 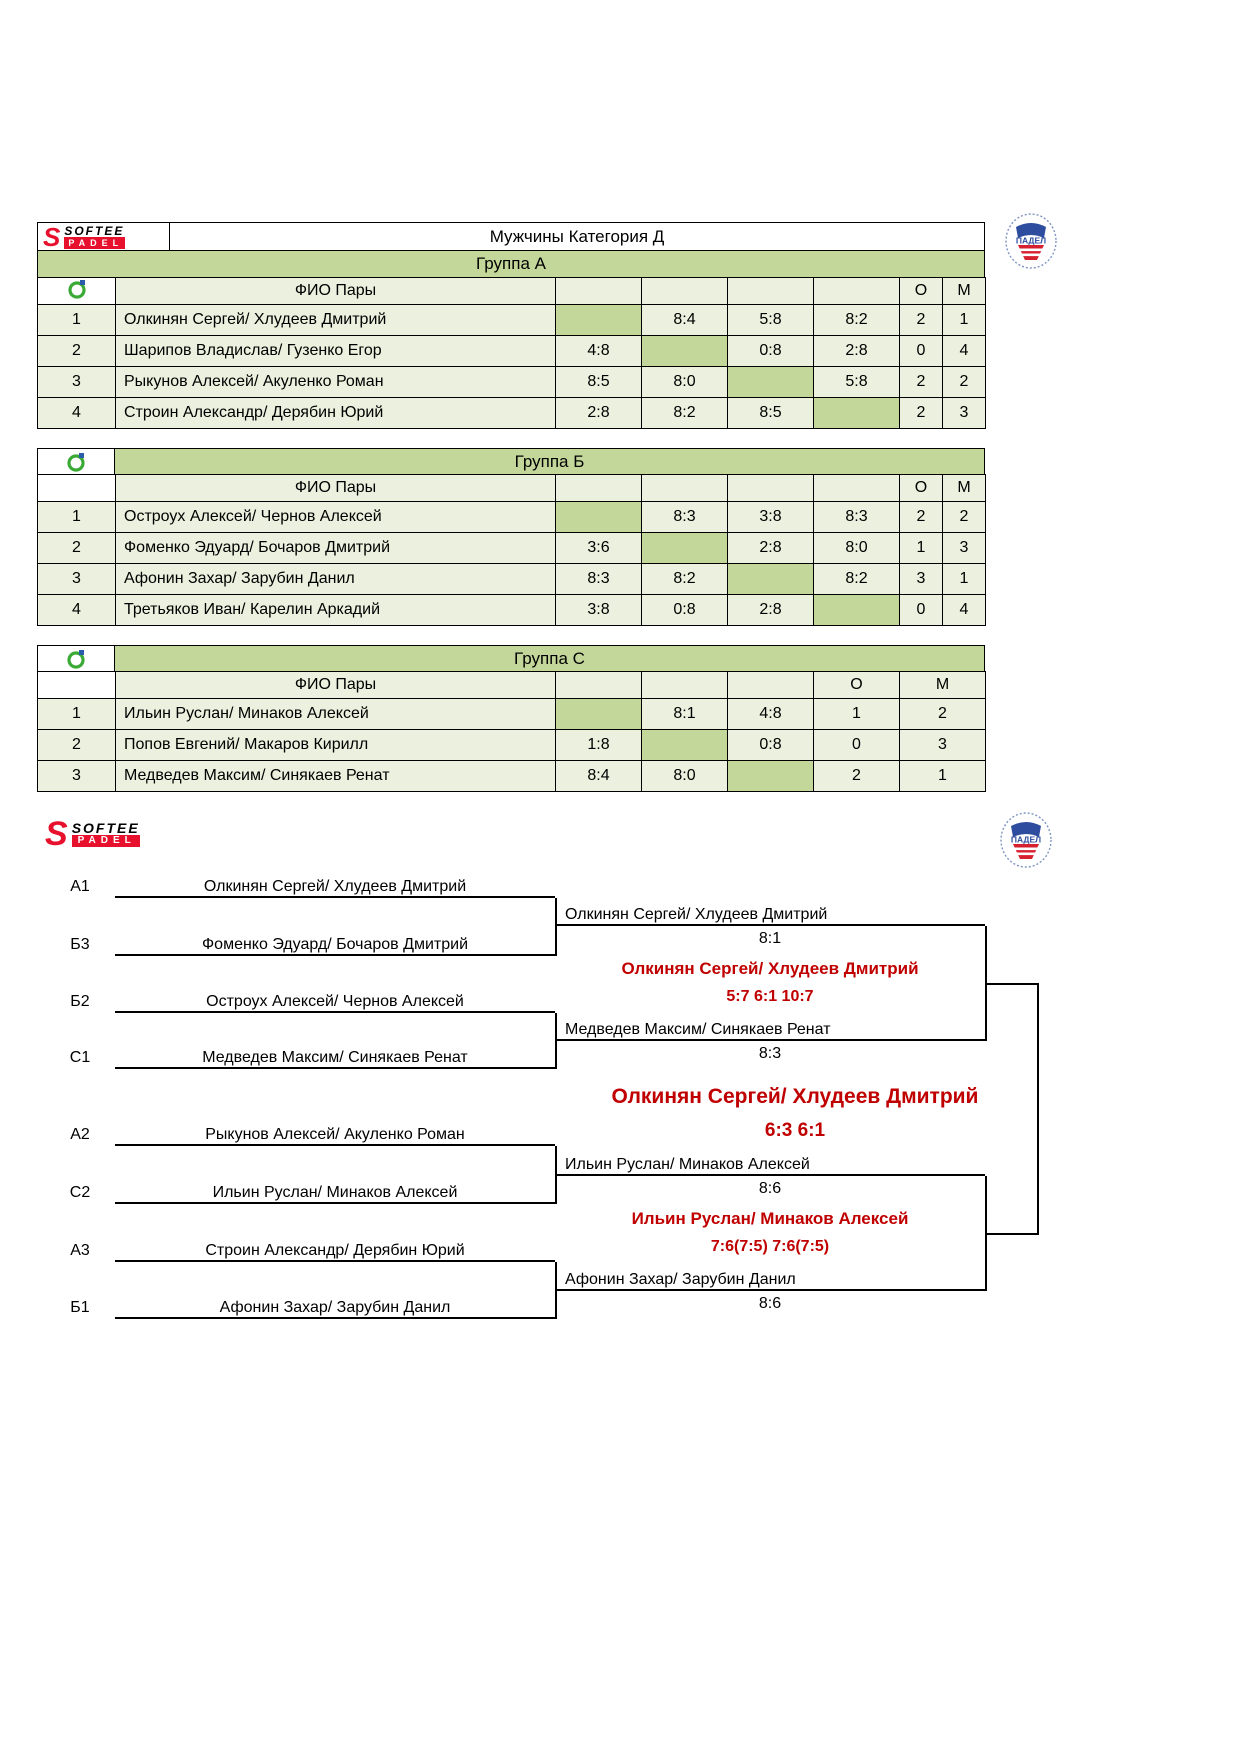 What do you see at coordinates (335, 351) in the screenshot?
I see `name-cell: Шарипов Владислав/ Гузенко Егор` at bounding box center [335, 351].